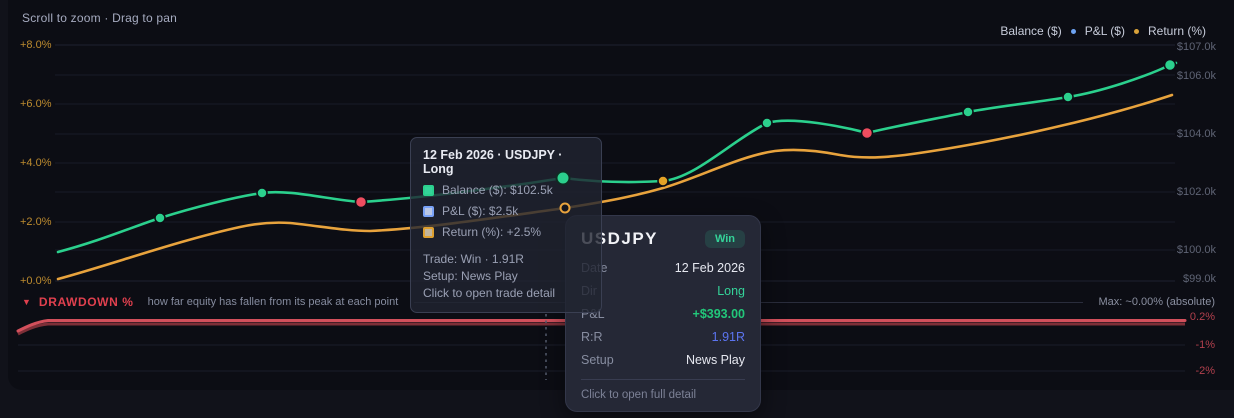  Describe the element at coordinates (1199, 279) in the screenshot. I see `right-axis-tick: $99.0k` at that location.